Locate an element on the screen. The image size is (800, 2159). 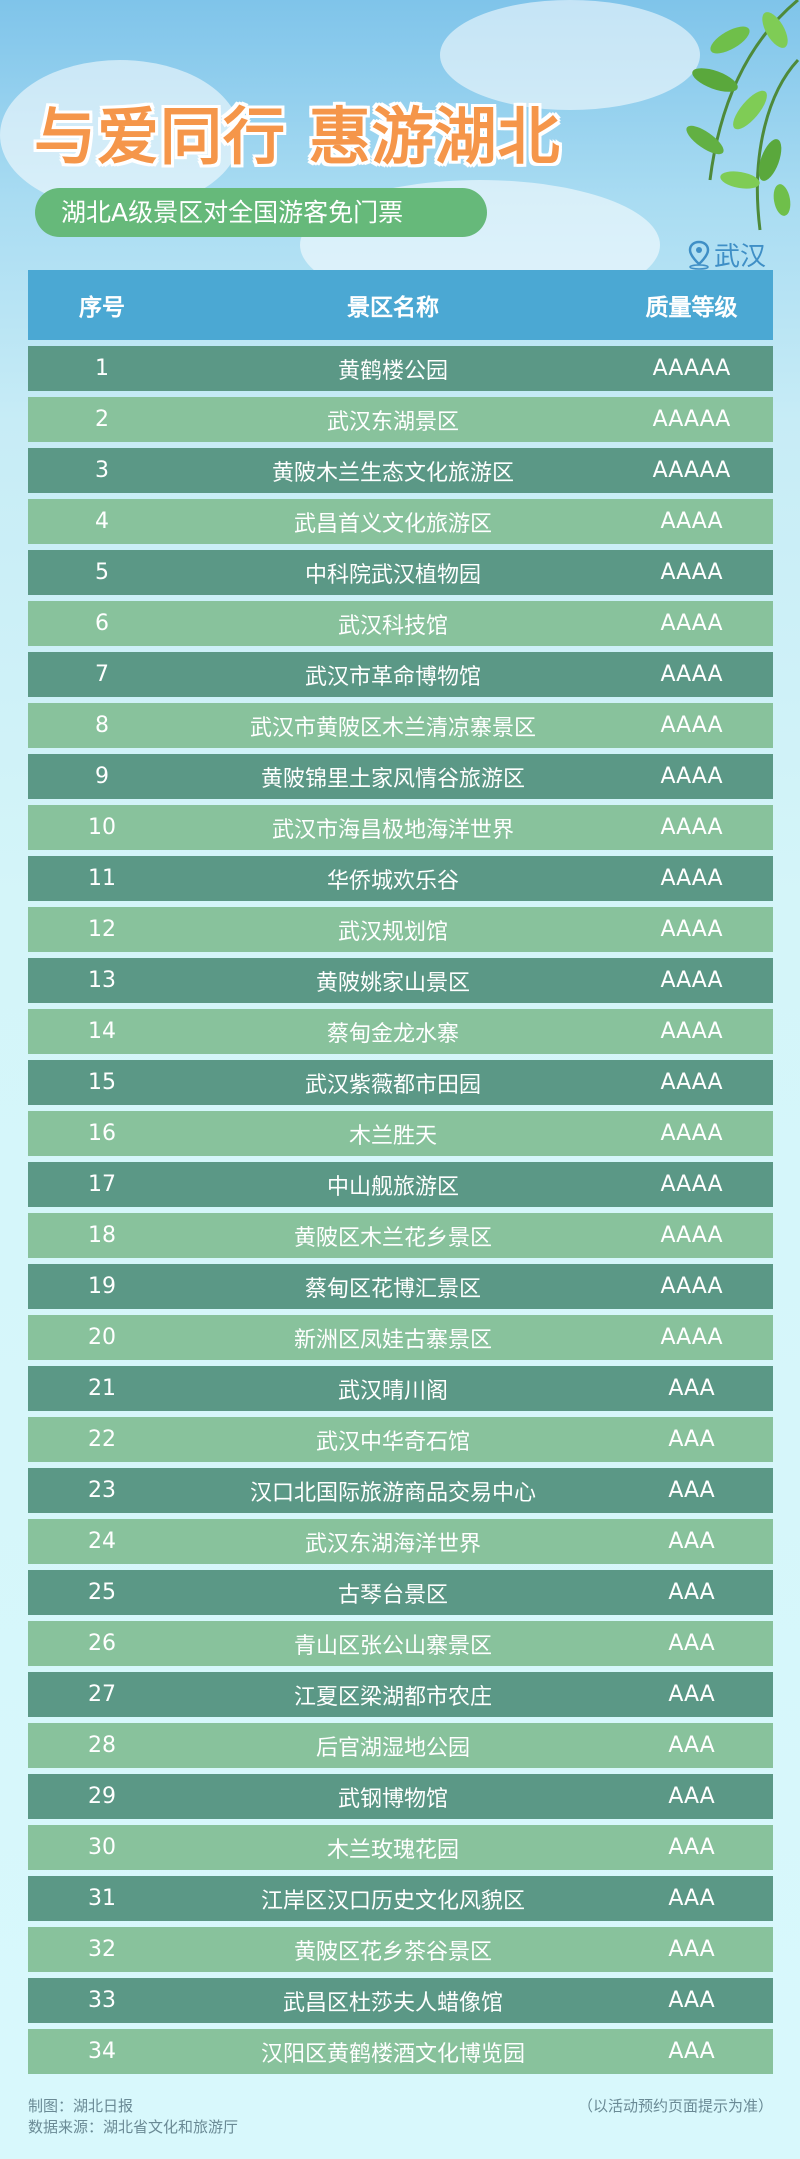
location-label: 武汉 is located at coordinates (730, 254).